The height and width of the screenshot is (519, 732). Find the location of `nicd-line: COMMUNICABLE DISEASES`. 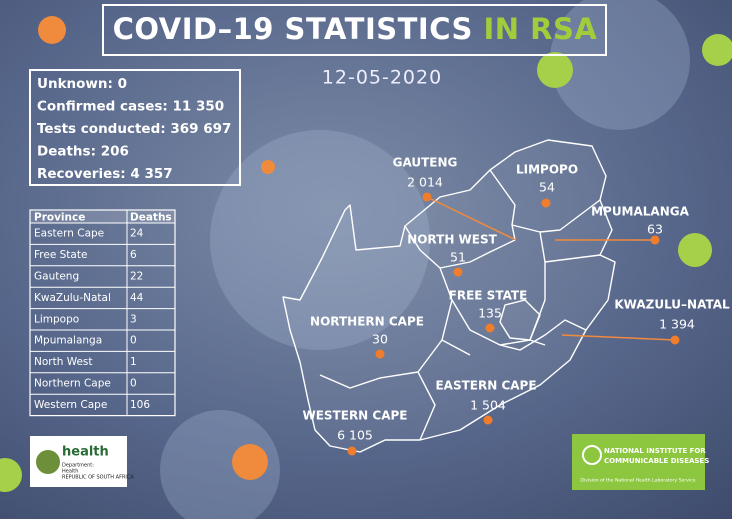

nicd-line: COMMUNICABLE DISEASES is located at coordinates (656, 461).